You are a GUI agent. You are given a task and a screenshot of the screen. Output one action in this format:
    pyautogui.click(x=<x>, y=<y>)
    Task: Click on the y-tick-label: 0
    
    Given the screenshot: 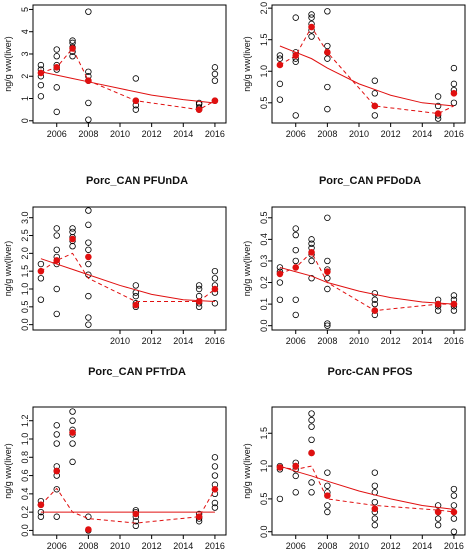 What is the action you would take?
    pyautogui.click(x=25, y=120)
    